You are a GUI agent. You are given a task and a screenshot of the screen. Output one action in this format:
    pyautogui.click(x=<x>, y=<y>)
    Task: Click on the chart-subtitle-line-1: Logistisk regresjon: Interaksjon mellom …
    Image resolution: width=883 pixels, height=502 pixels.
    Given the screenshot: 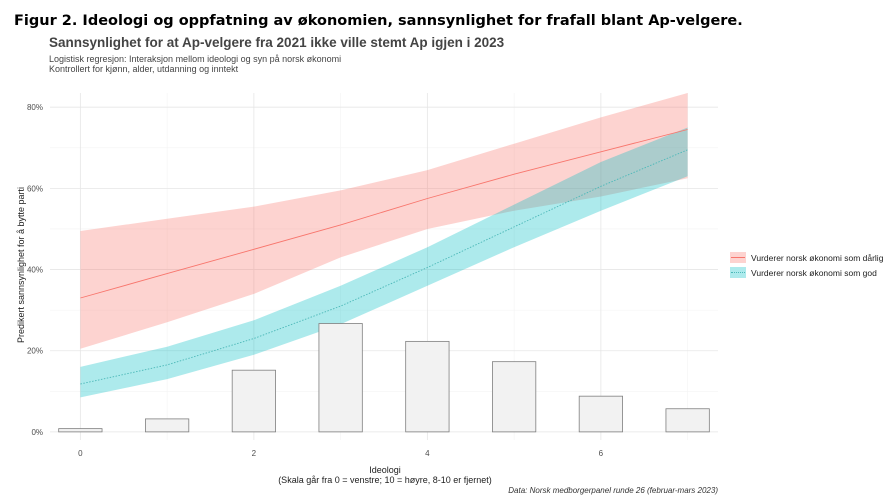 What is the action you would take?
    pyautogui.click(x=195, y=59)
    